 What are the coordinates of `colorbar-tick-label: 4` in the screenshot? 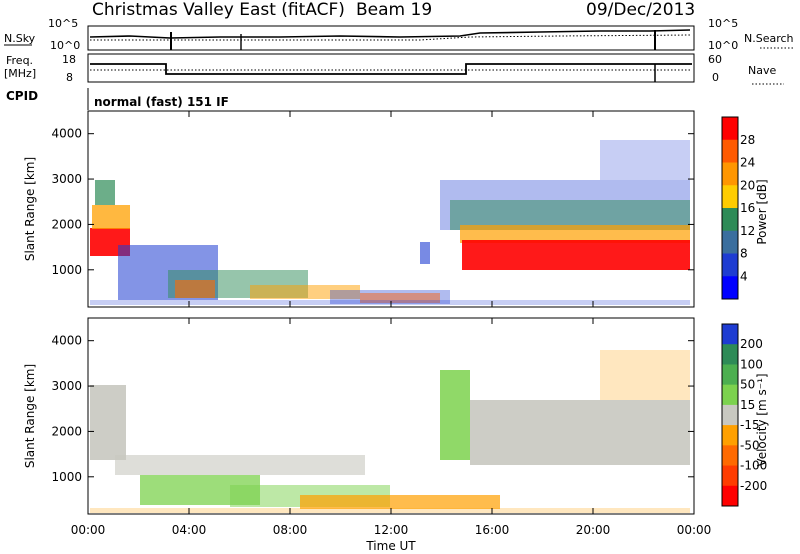 It's located at (744, 276).